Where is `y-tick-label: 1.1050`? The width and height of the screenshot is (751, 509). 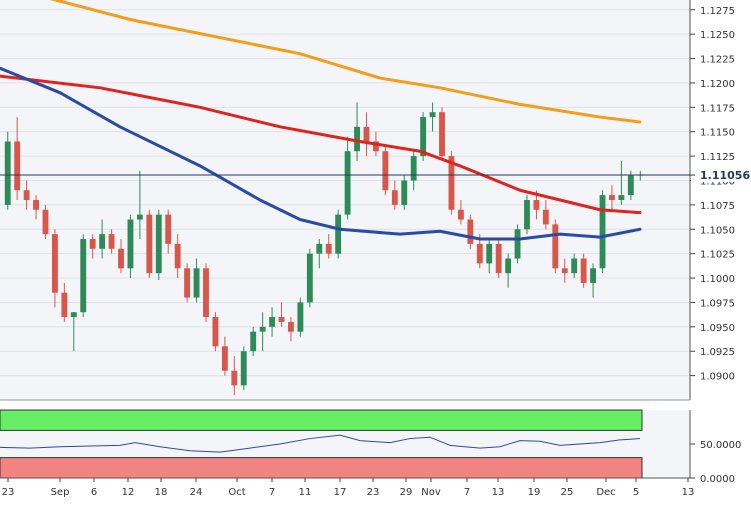
y-tick-label: 1.1050 is located at coordinates (717, 230).